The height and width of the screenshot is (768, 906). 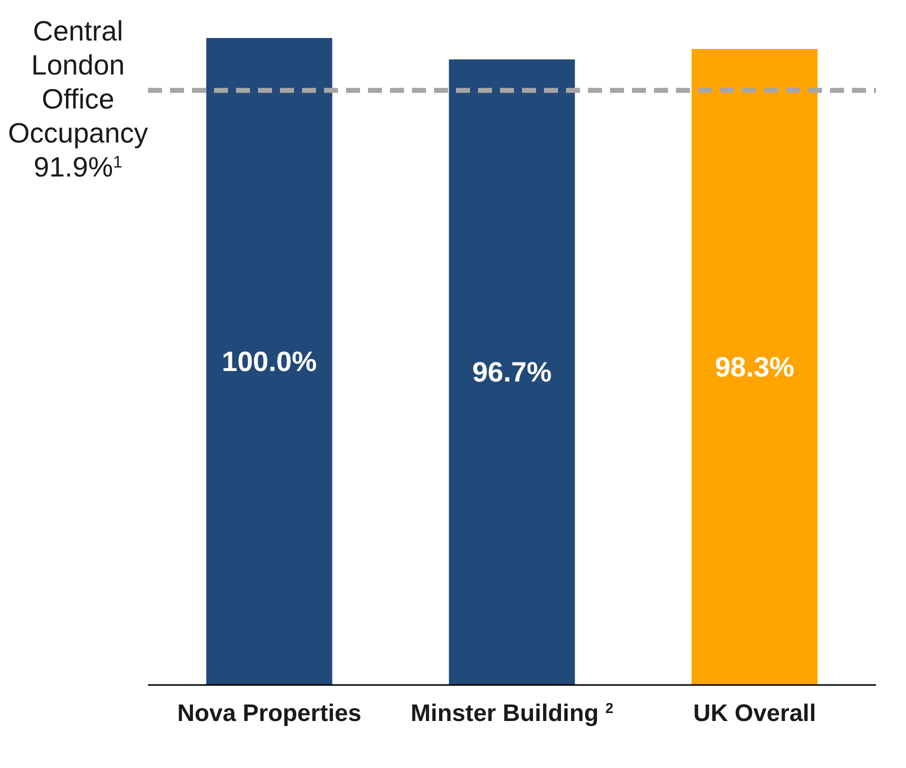 What do you see at coordinates (269, 361) in the screenshot?
I see `data-label: 100.0%` at bounding box center [269, 361].